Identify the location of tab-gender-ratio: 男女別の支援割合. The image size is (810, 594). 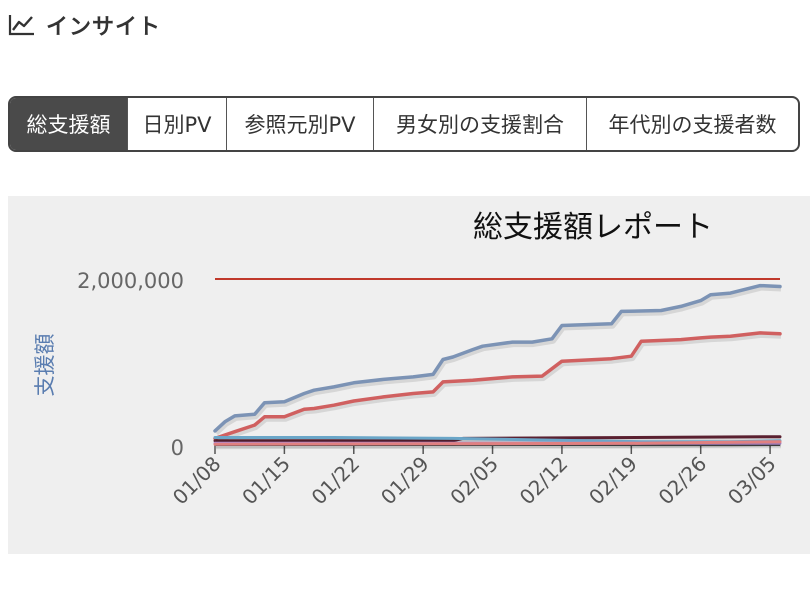
(480, 124).